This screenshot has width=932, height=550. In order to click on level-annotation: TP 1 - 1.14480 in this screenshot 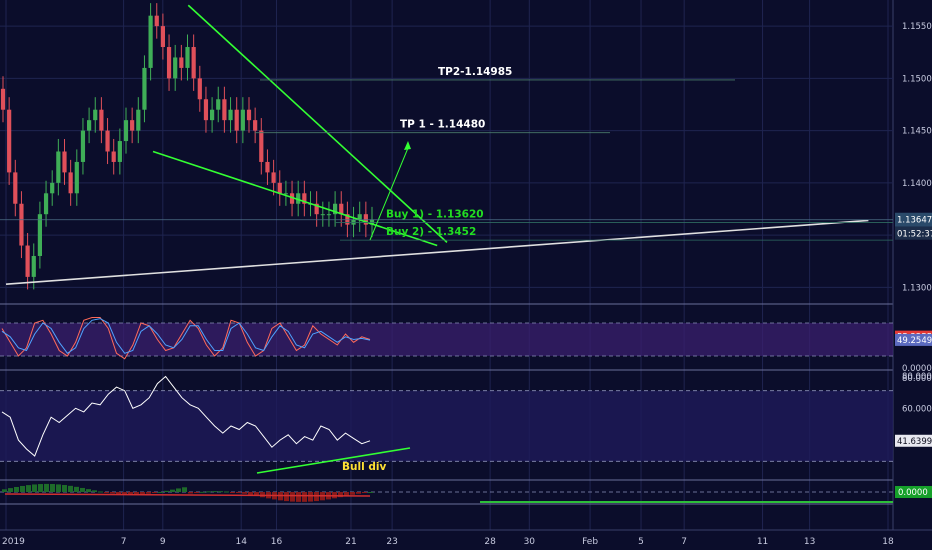, I will do `click(442, 125)`.